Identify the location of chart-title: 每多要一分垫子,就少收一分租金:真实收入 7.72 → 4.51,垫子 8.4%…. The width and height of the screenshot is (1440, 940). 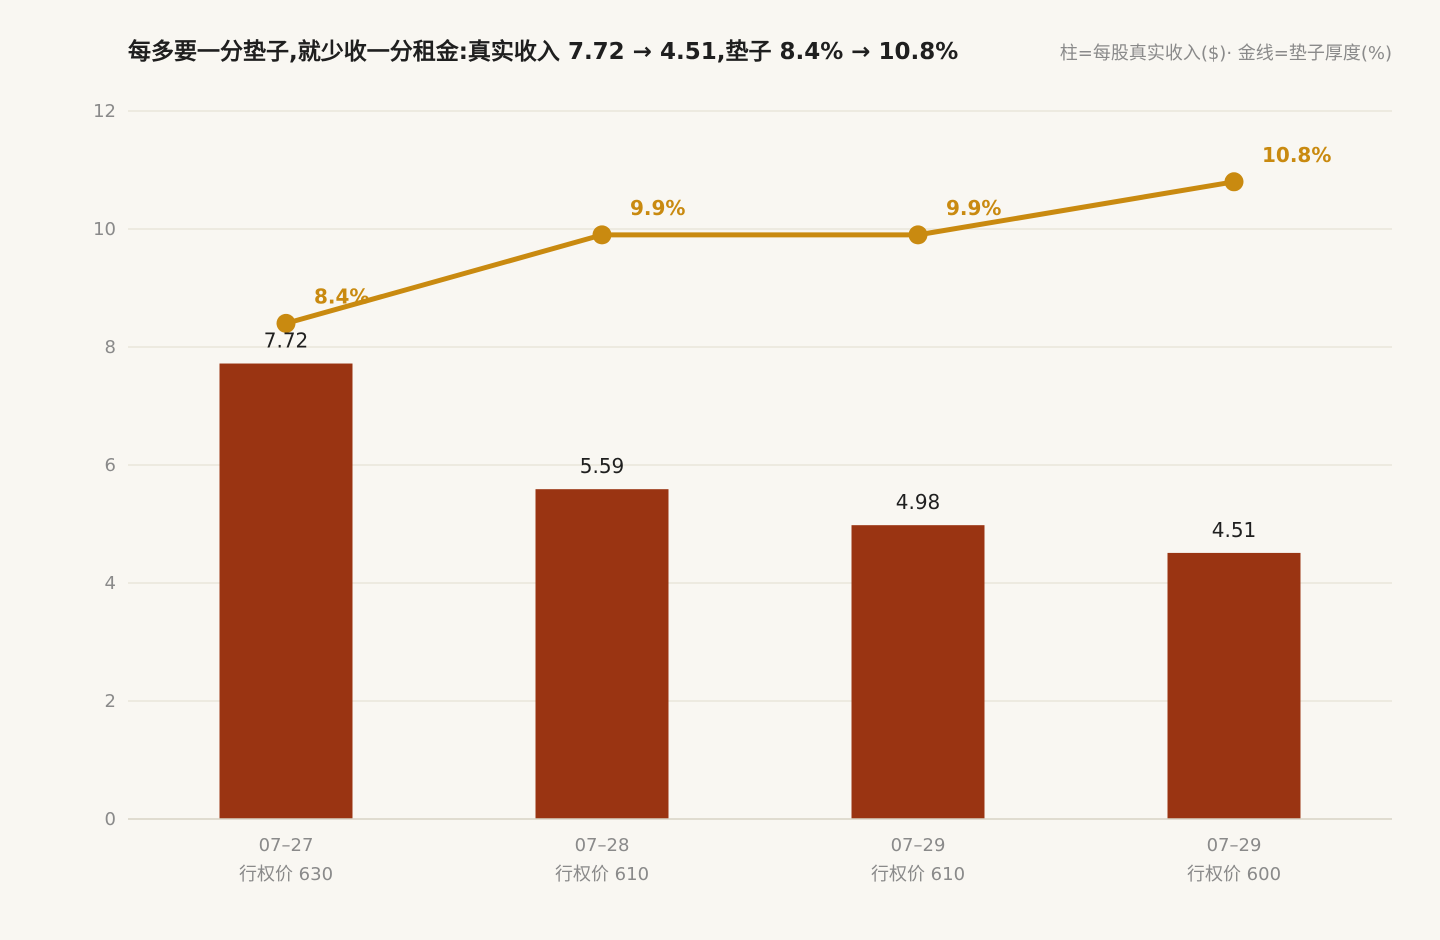
(543, 51).